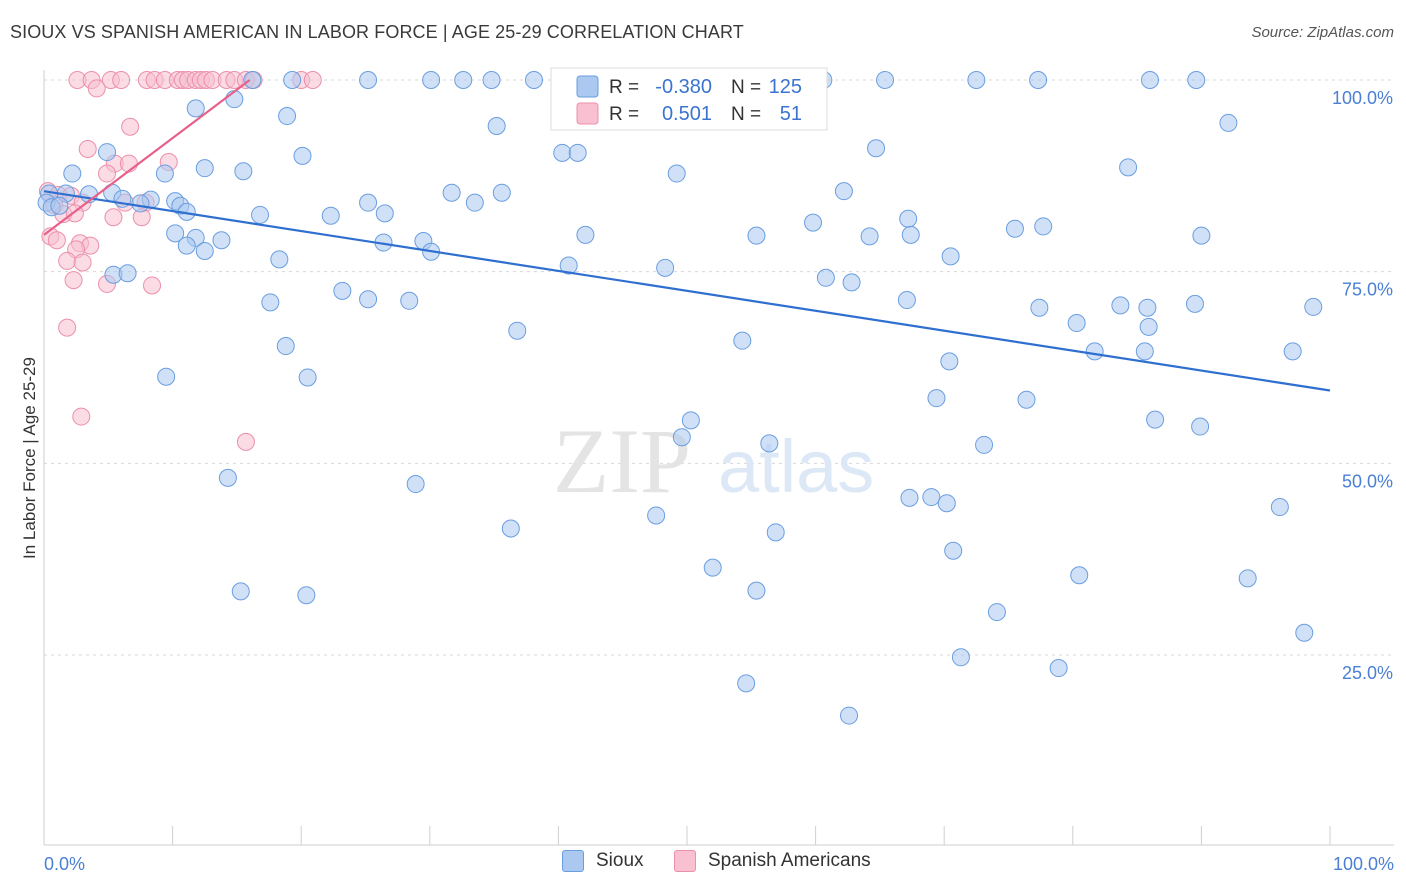 Image resolution: width=1406 pixels, height=892 pixels. Describe the element at coordinates (1362, 385) in the screenshot. I see `y-tick-labels: 25.0% 50.0% 75.0% 100.0%` at that location.